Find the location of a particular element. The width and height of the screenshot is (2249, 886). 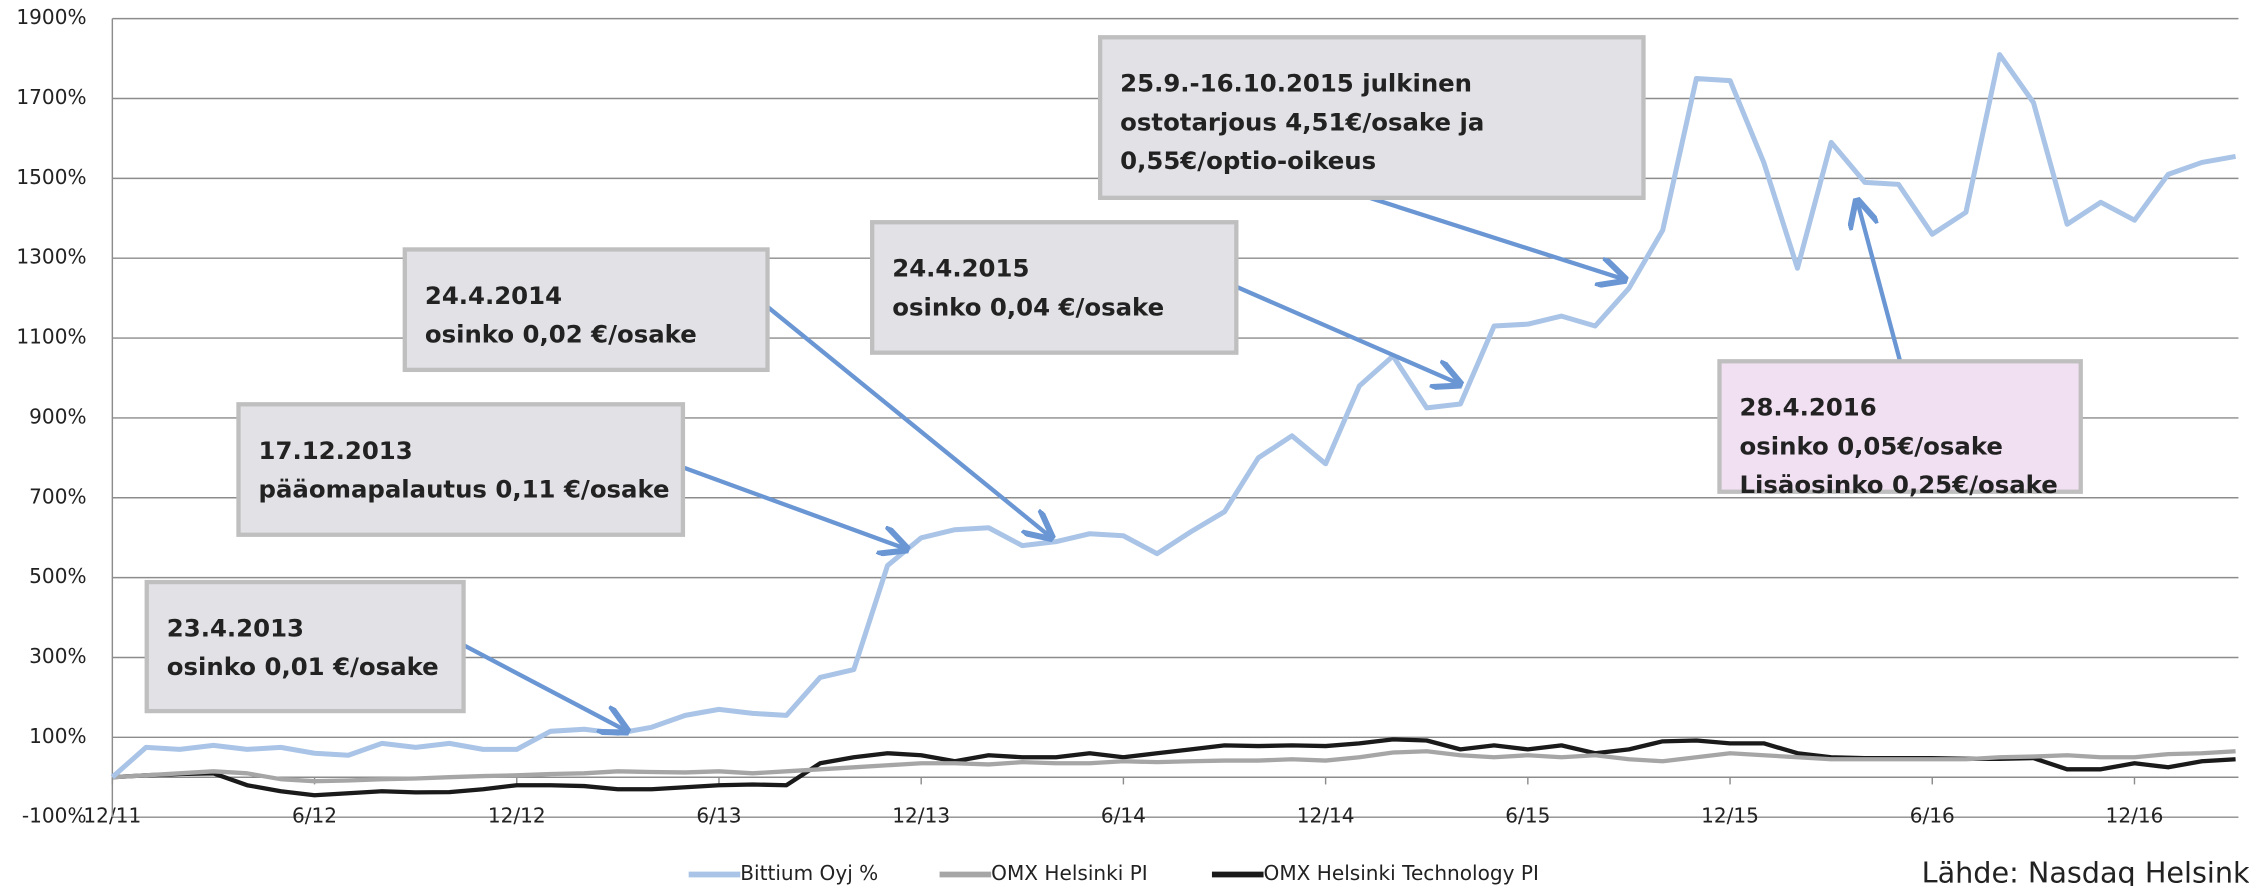

x-tick-label: 6/15 is located at coordinates (1527, 816).